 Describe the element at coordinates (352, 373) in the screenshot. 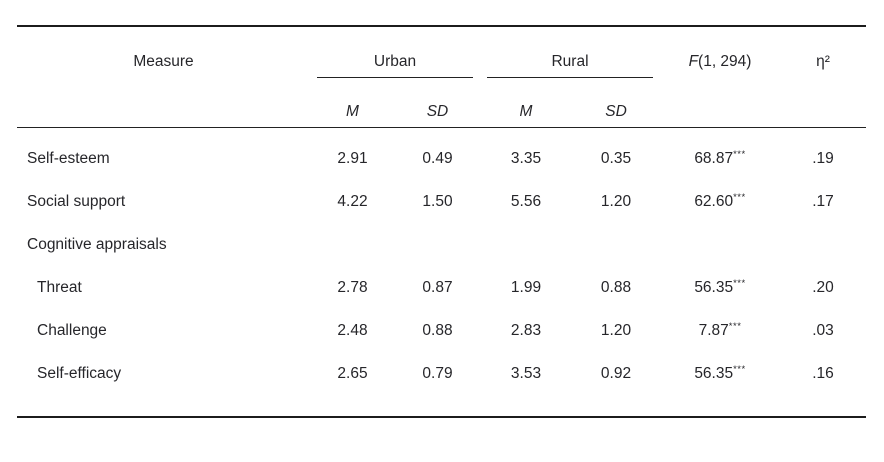

I see `urban-mean-cell: 2.65` at that location.